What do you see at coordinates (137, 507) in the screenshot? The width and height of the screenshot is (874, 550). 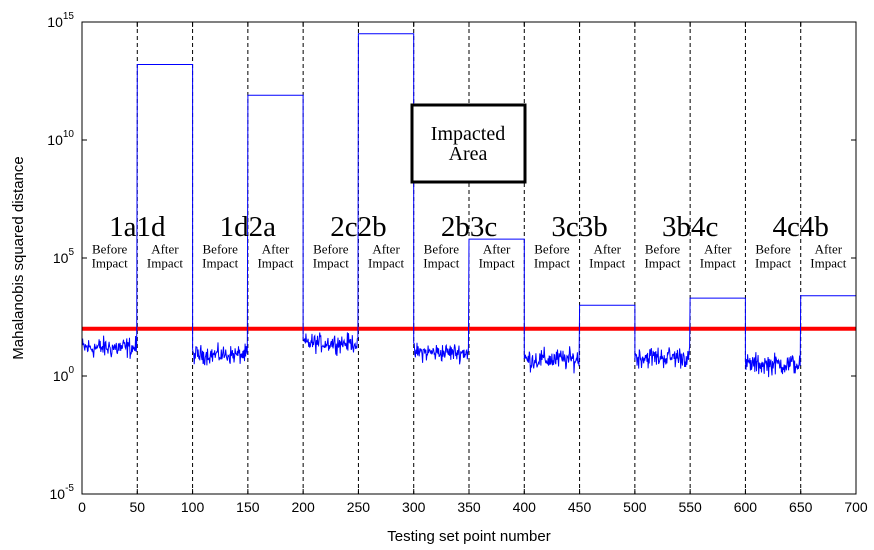 I see `x-tick-label: 50` at bounding box center [137, 507].